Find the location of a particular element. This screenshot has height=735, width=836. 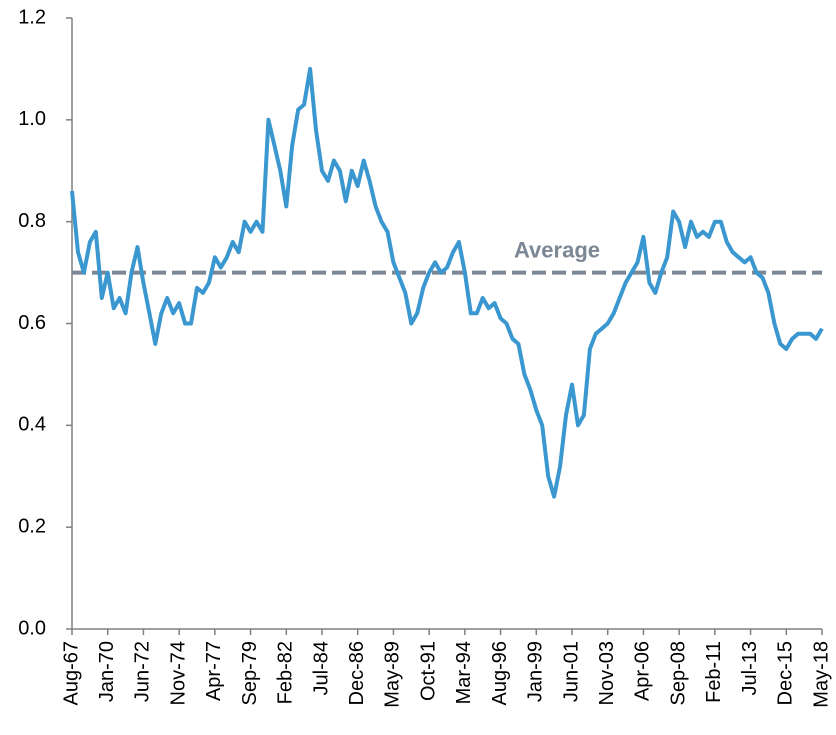

x-tick-label: Jan-99 is located at coordinates (536, 671).